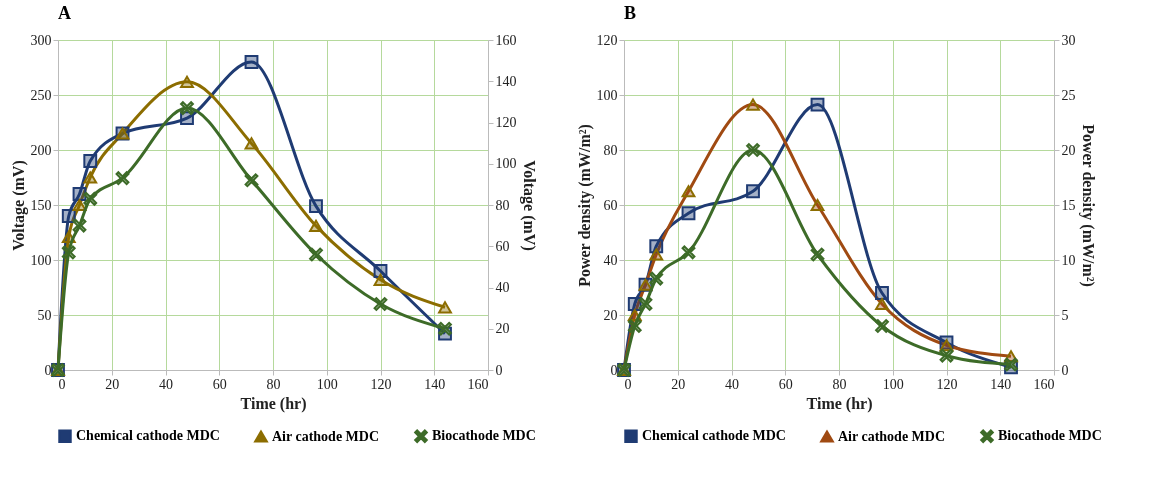 This screenshot has height=500, width=1174. Describe the element at coordinates (506, 81) in the screenshot. I see `y2-tick-label: 140` at that location.